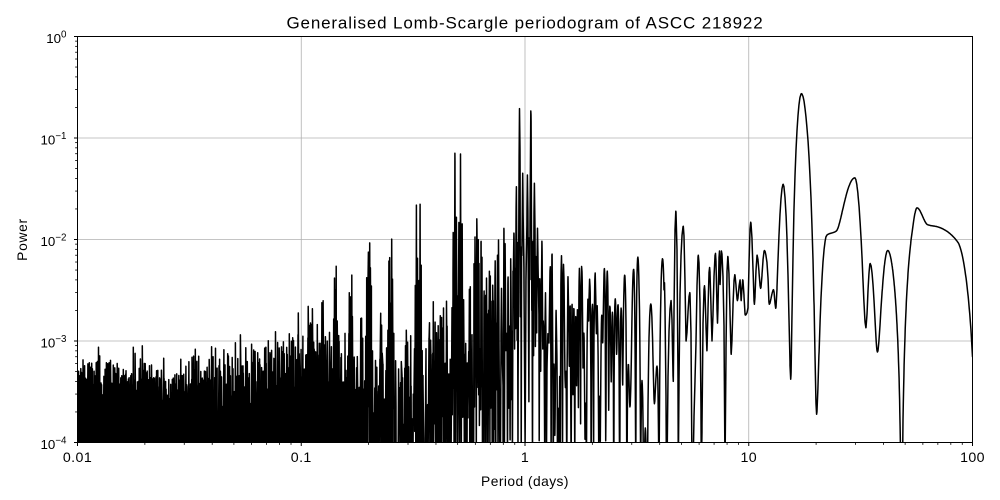 This screenshot has width=1000, height=500. What do you see at coordinates (525, 458) in the screenshot?
I see `svg-text: 1` at bounding box center [525, 458].